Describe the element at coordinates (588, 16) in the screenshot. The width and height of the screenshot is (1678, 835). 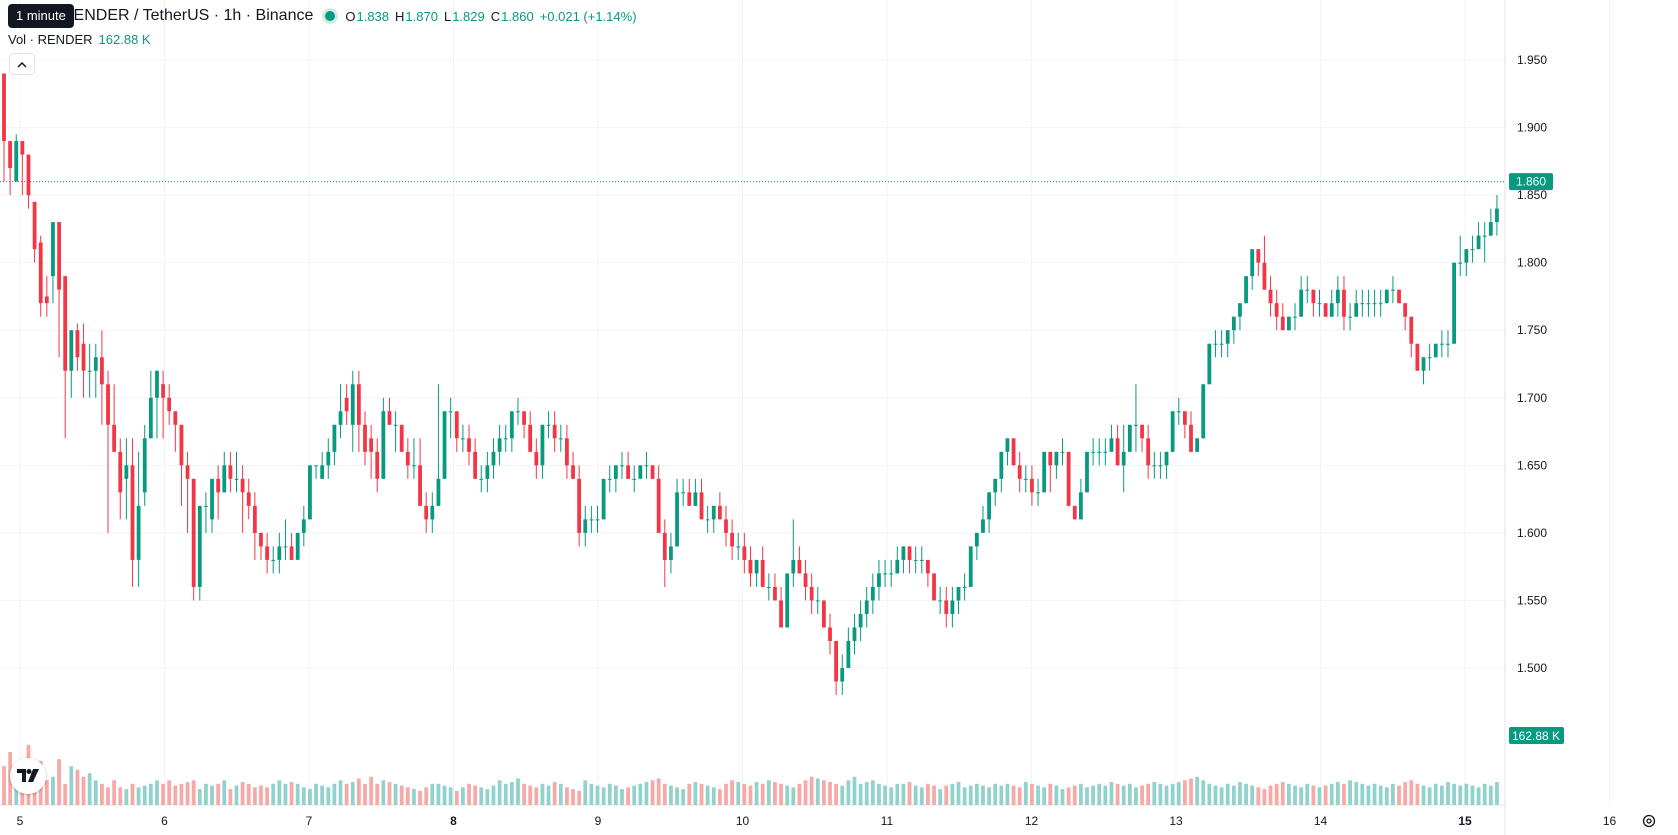
I see `price-change: +0.021 (+1.14%)` at that location.